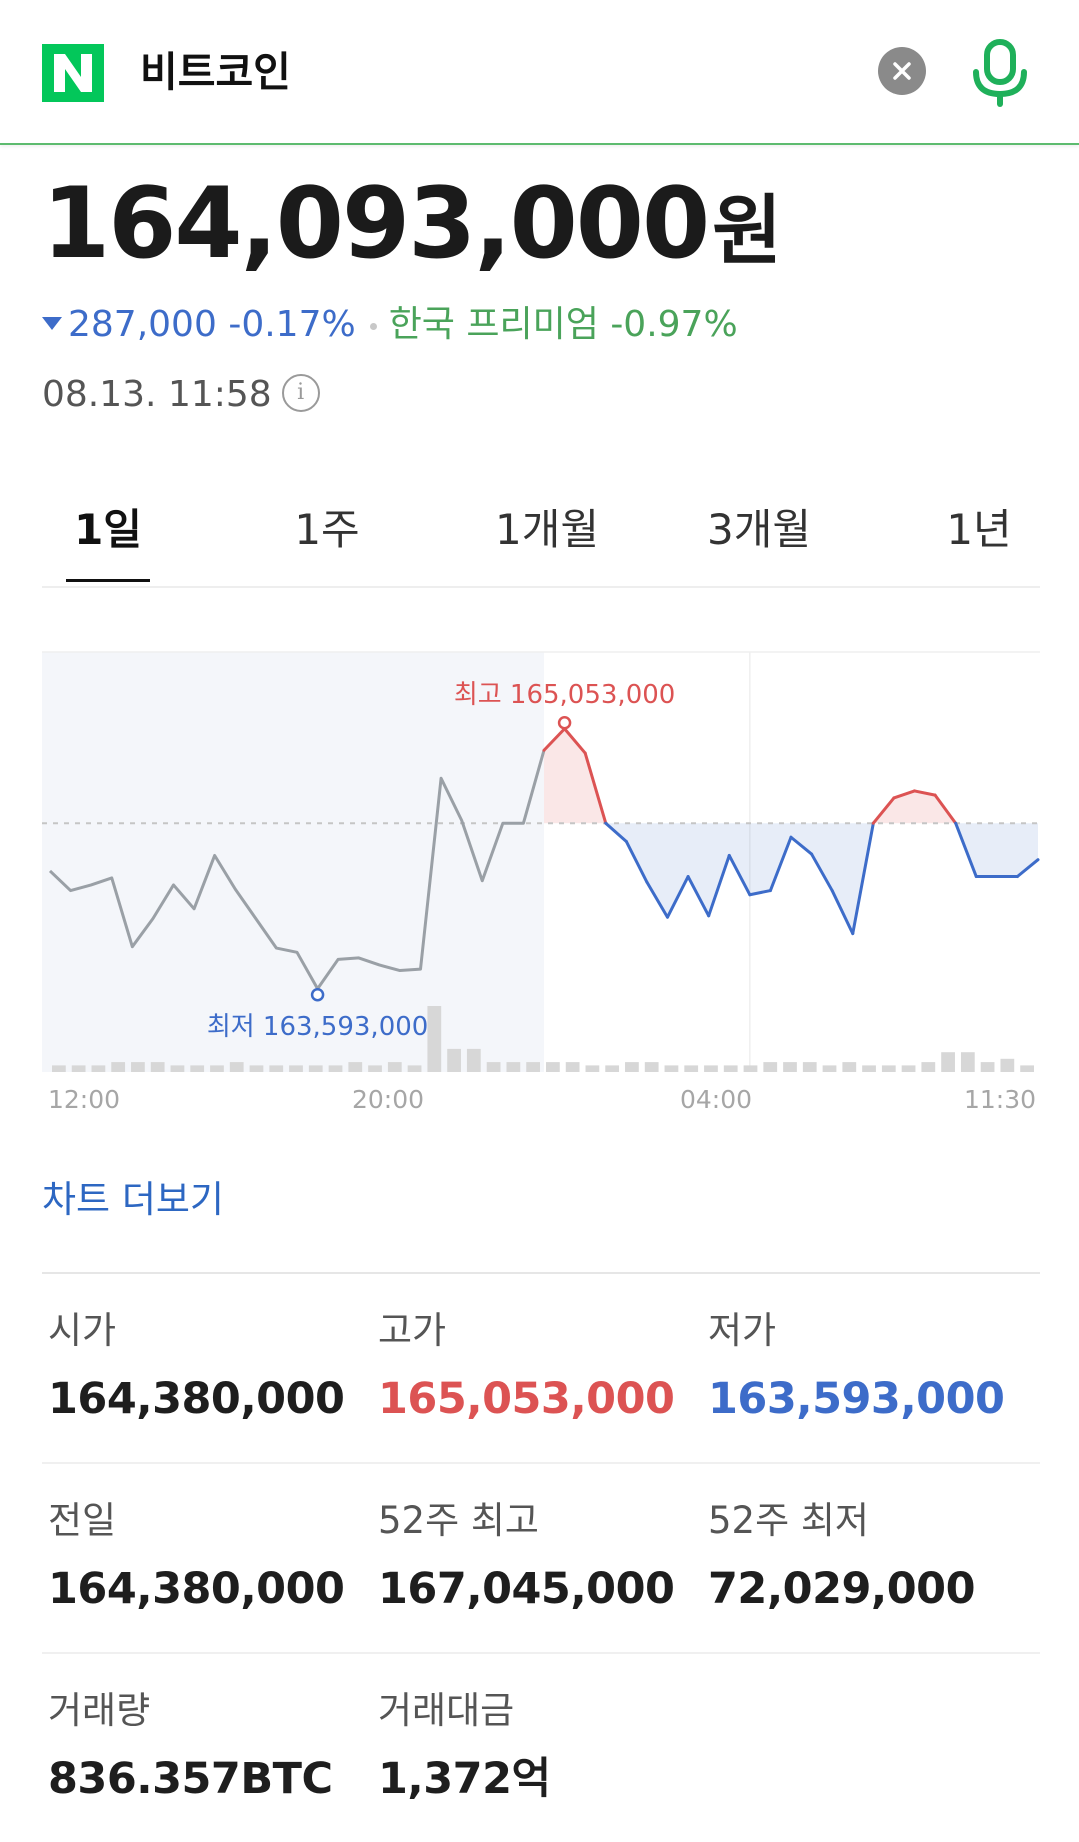  I want to click on stat-value: 836.357BTC, so click(190, 1779).